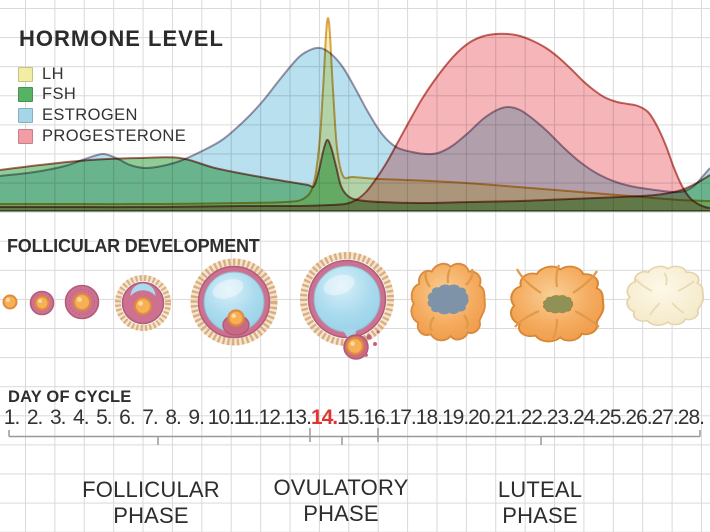 This screenshot has height=532, width=710. Describe the element at coordinates (53, 73) in the screenshot. I see `legend-label: LH` at that location.